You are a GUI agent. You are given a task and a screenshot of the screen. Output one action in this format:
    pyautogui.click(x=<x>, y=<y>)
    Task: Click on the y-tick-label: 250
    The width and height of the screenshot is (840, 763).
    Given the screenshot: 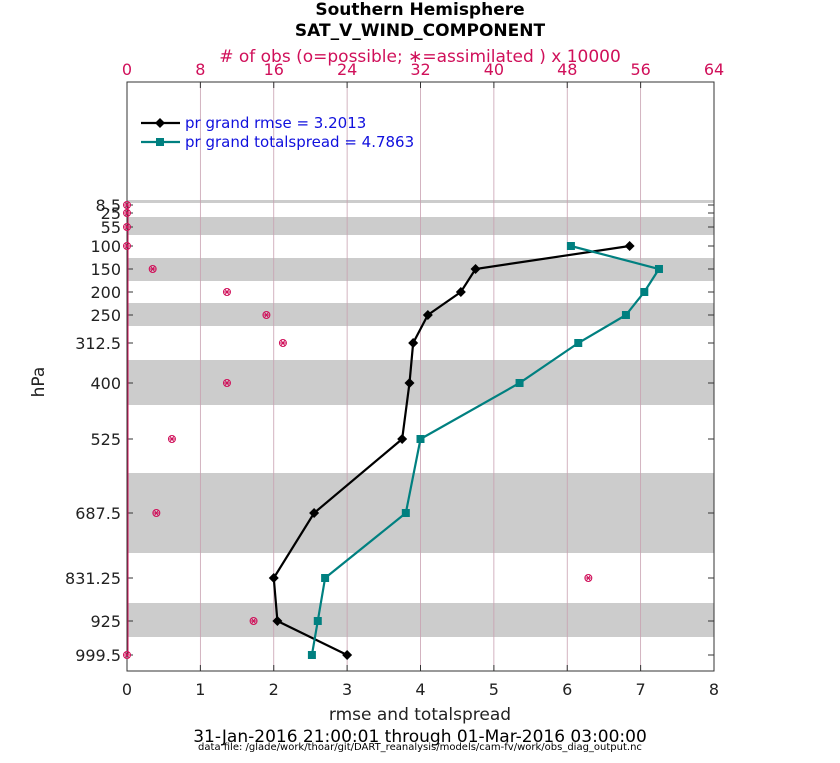 What is the action you would take?
    pyautogui.click(x=105, y=315)
    